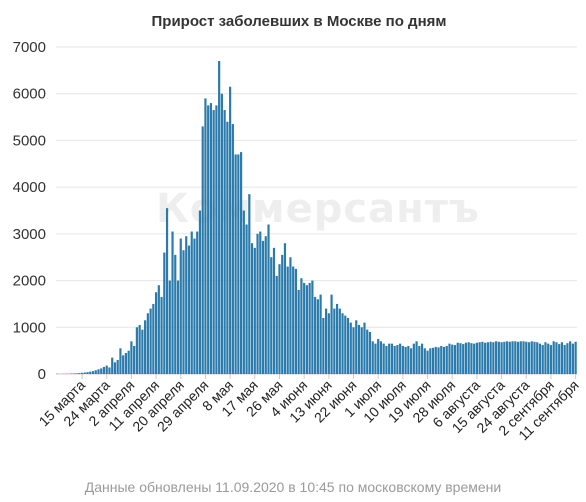 This screenshot has width=586, height=502. Describe the element at coordinates (299, 21) in the screenshot. I see `chart-title: Прирост заболевших в Москве по дням` at that location.